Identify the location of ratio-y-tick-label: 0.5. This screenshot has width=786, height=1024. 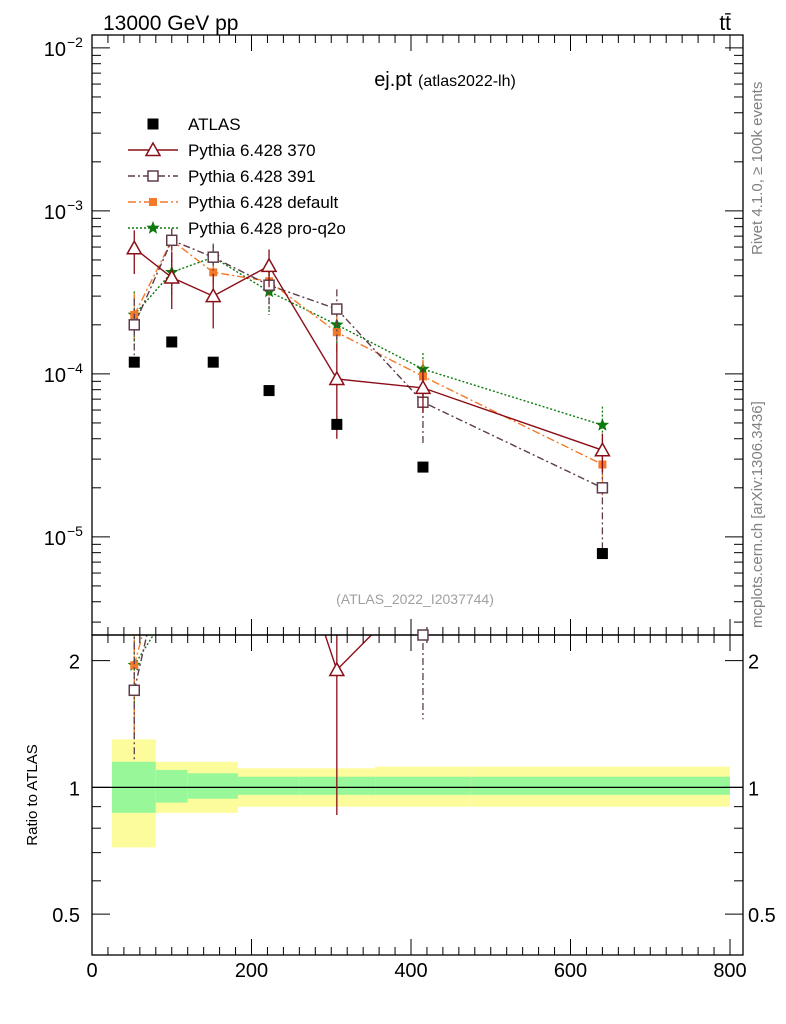
(66, 916).